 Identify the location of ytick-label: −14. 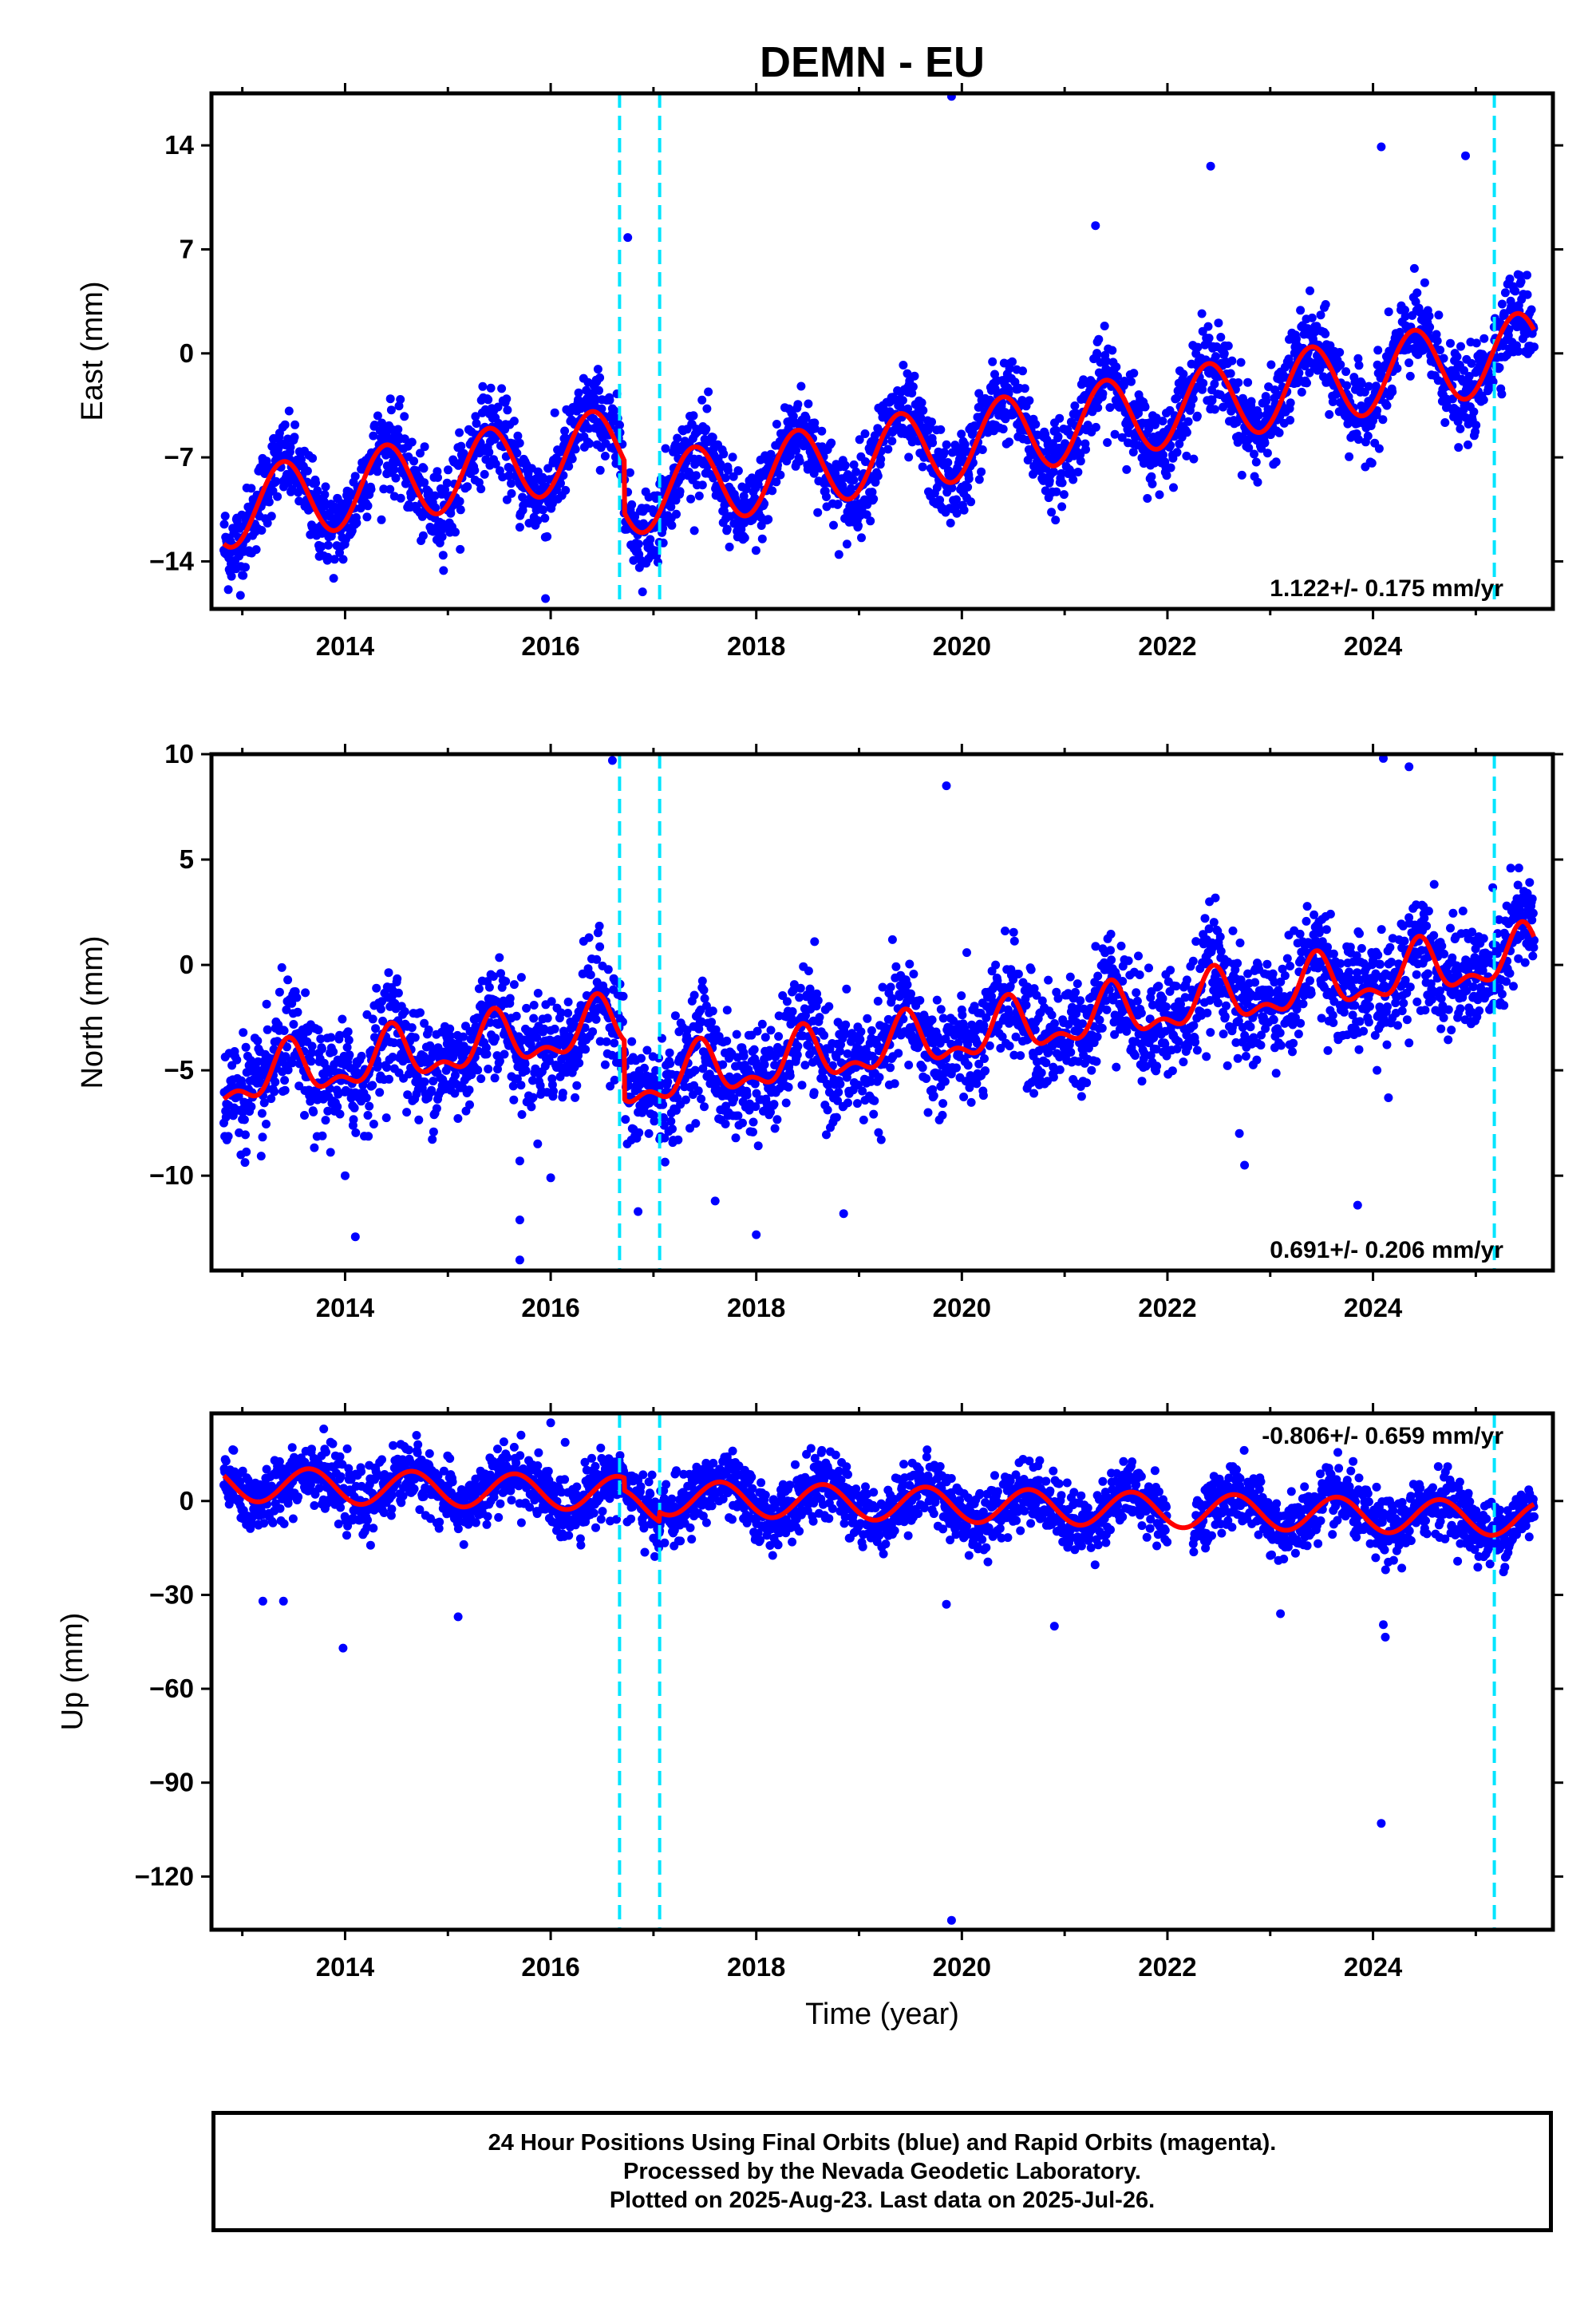
(172, 560).